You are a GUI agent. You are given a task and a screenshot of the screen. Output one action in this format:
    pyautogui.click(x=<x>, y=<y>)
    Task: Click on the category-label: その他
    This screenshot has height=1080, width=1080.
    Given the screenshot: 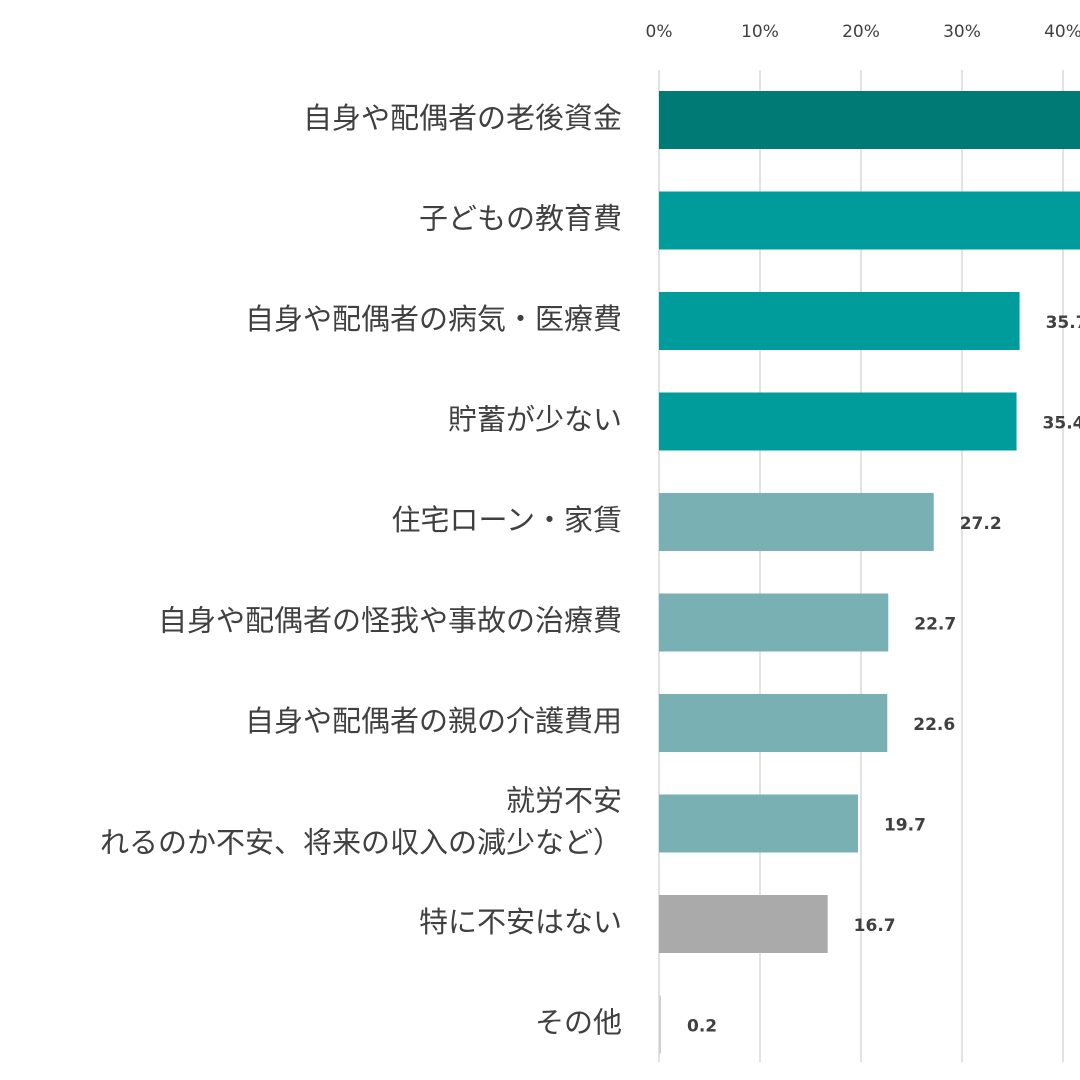 What is the action you would take?
    pyautogui.click(x=578, y=1023)
    